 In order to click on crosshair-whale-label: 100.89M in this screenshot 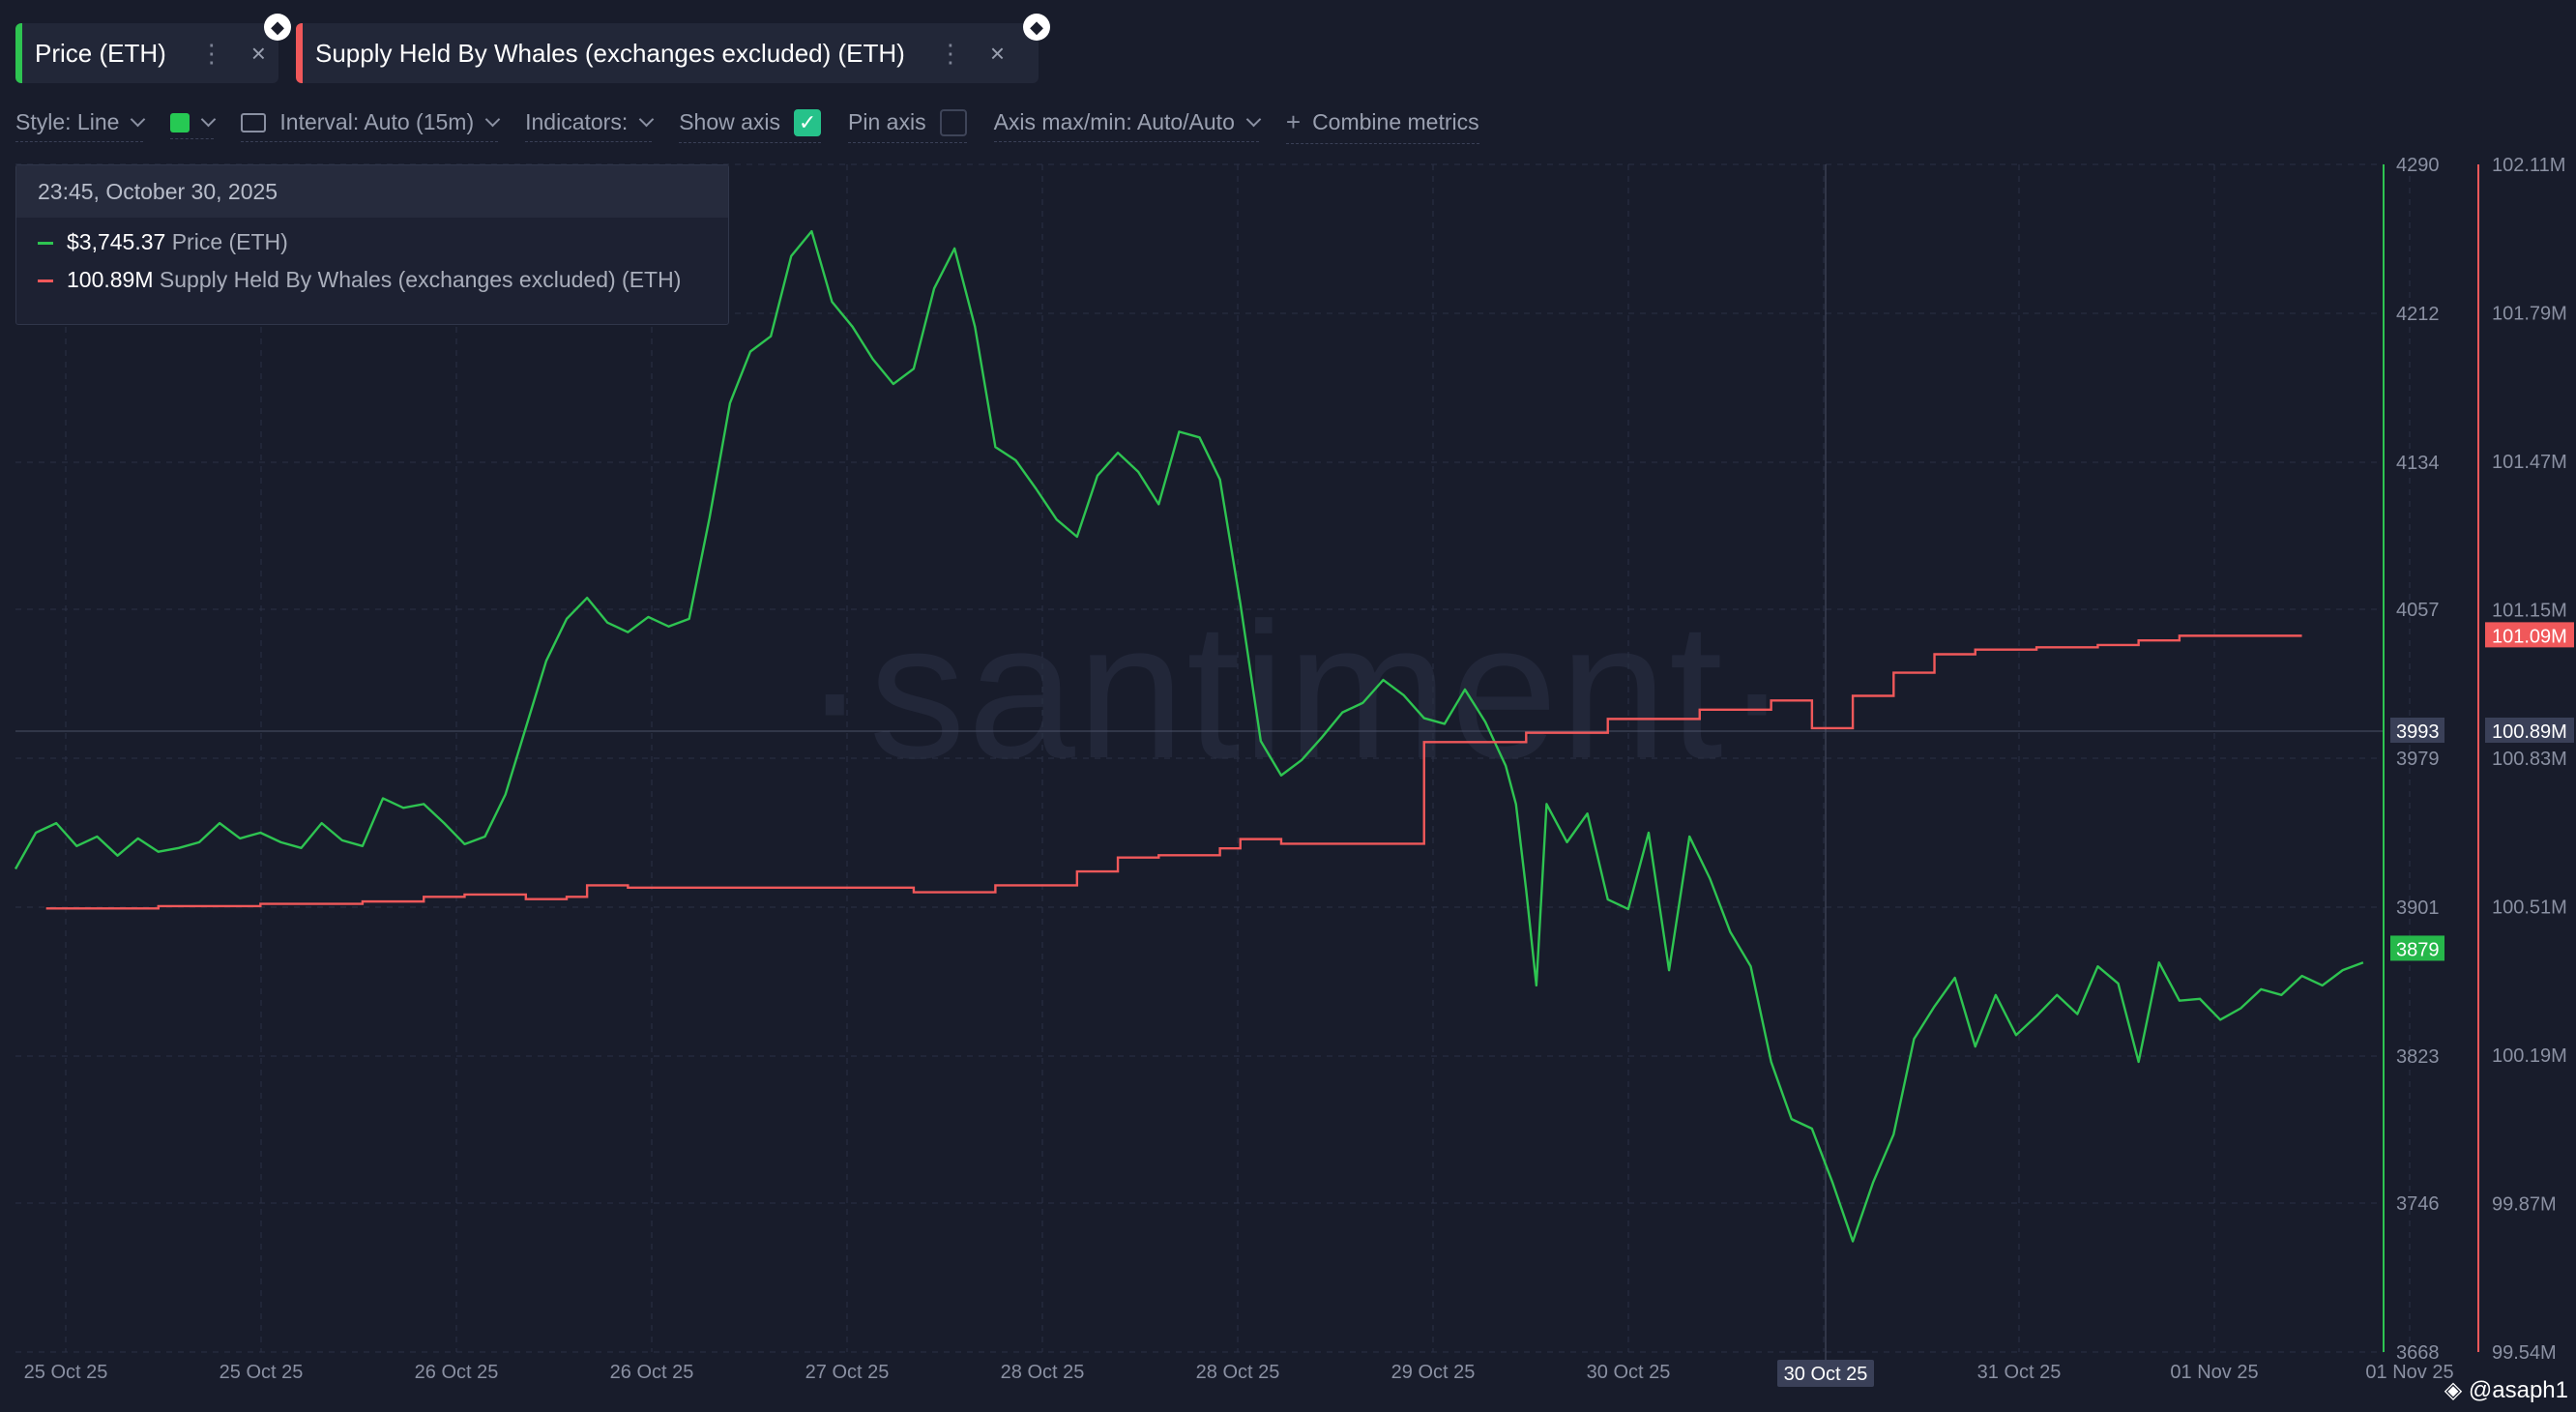, I will do `click(2529, 732)`.